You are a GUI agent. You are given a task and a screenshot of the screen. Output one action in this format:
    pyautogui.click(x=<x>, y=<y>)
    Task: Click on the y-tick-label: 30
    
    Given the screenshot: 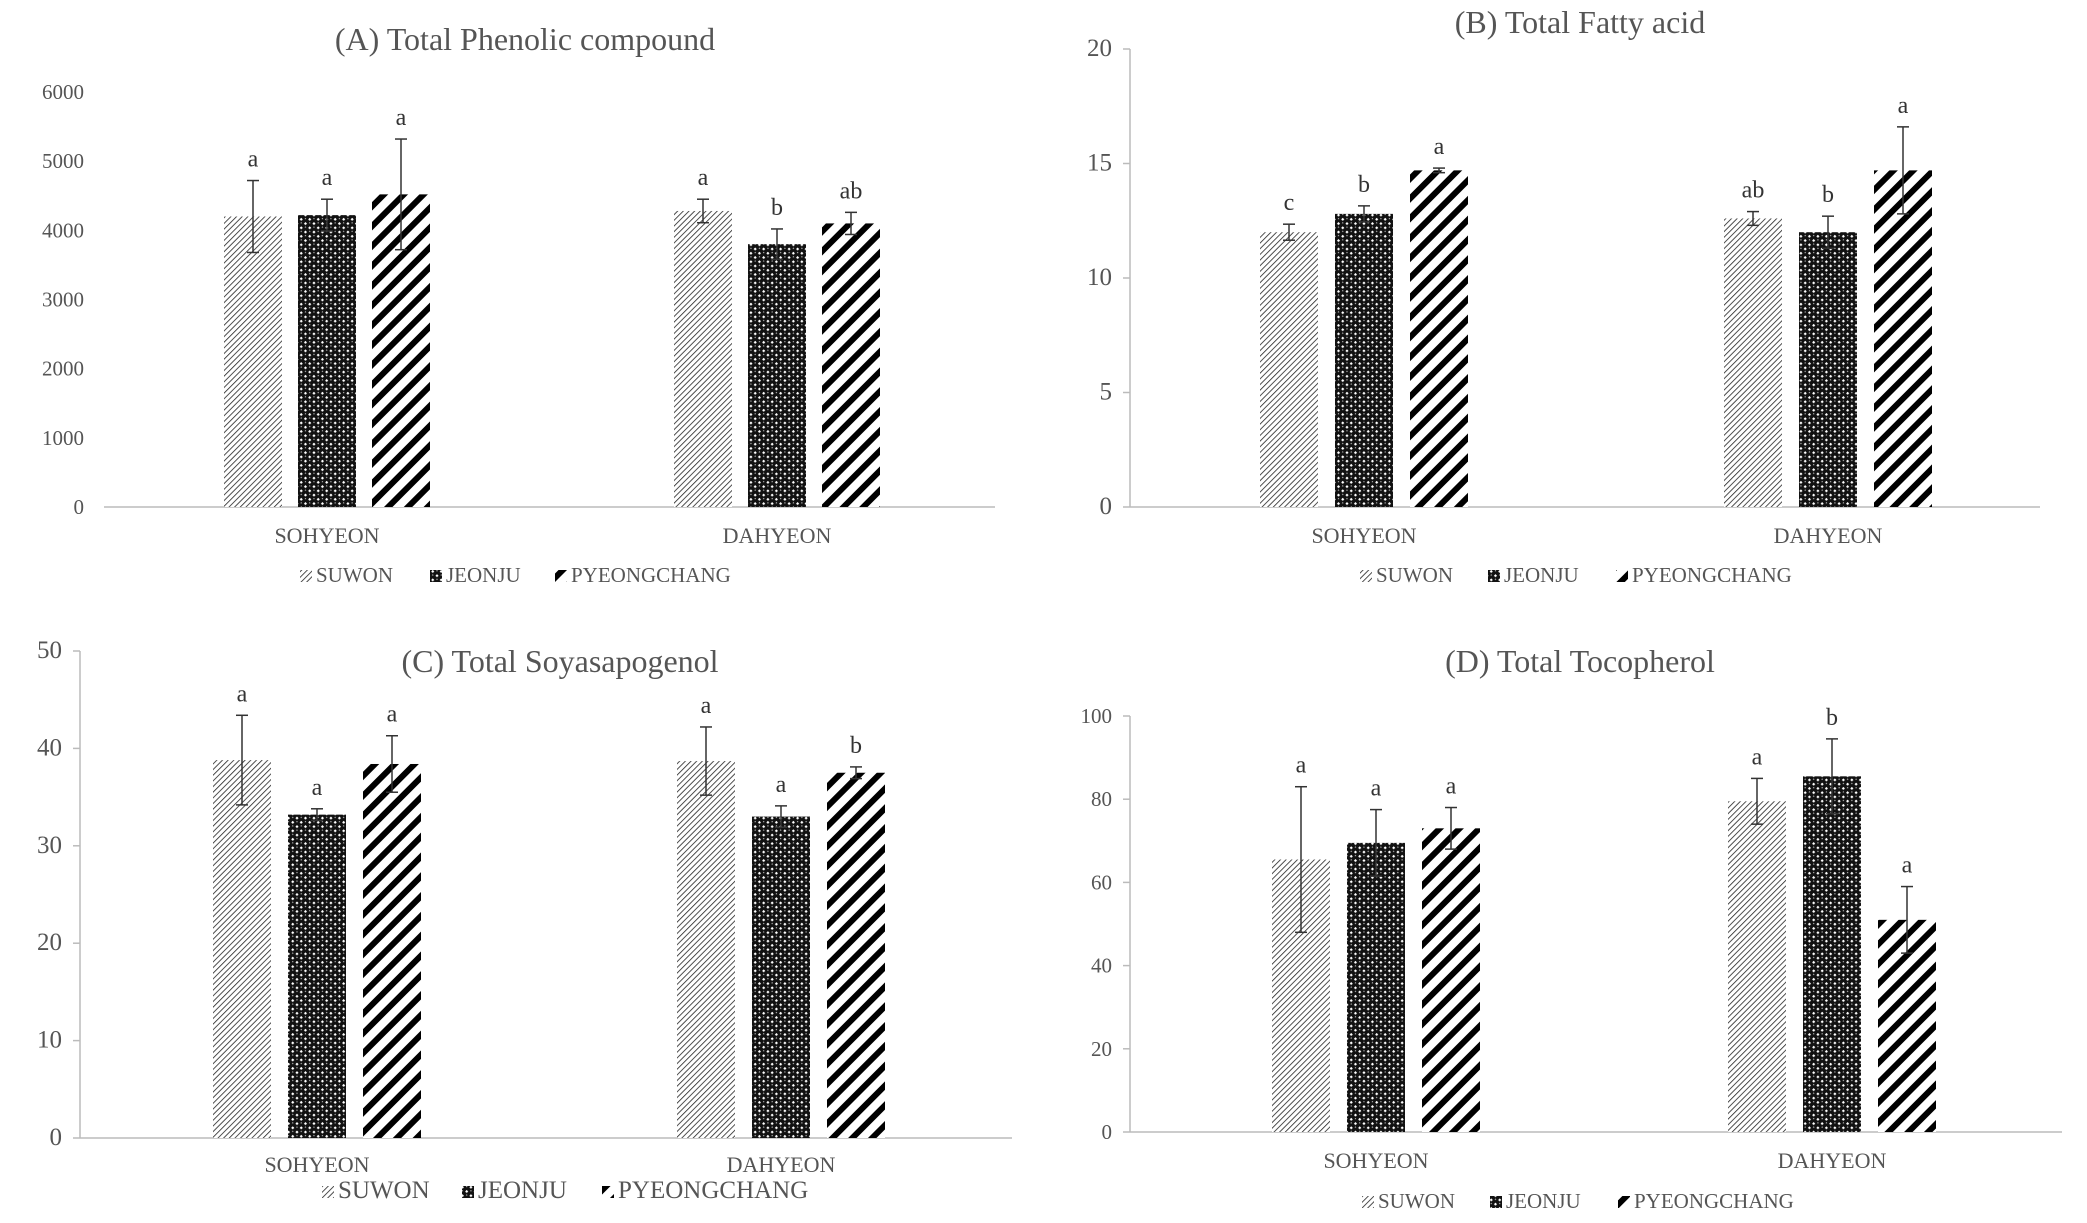 What is the action you would take?
    pyautogui.click(x=49, y=845)
    